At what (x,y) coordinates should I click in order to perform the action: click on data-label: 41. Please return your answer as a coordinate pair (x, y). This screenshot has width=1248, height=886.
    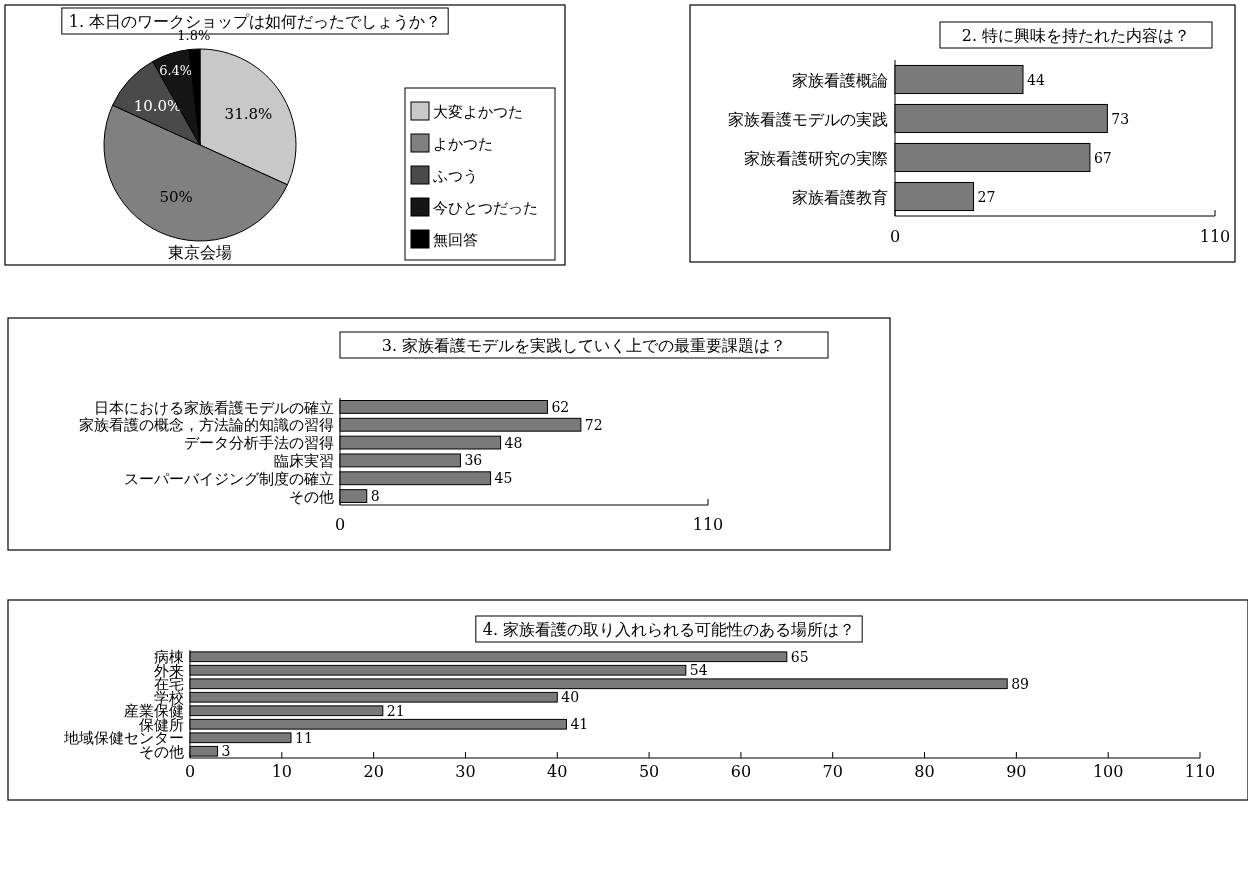
    Looking at the image, I should click on (579, 724).